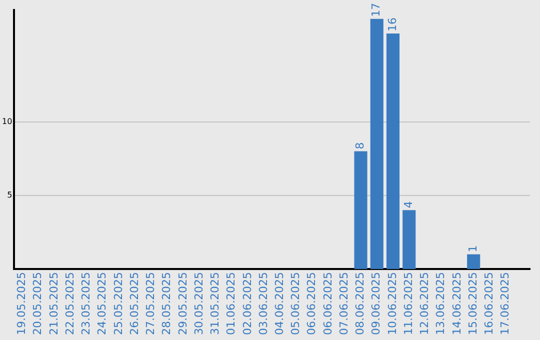  What do you see at coordinates (408, 304) in the screenshot?
I see `x-tick-label: 11.06.2025` at bounding box center [408, 304].